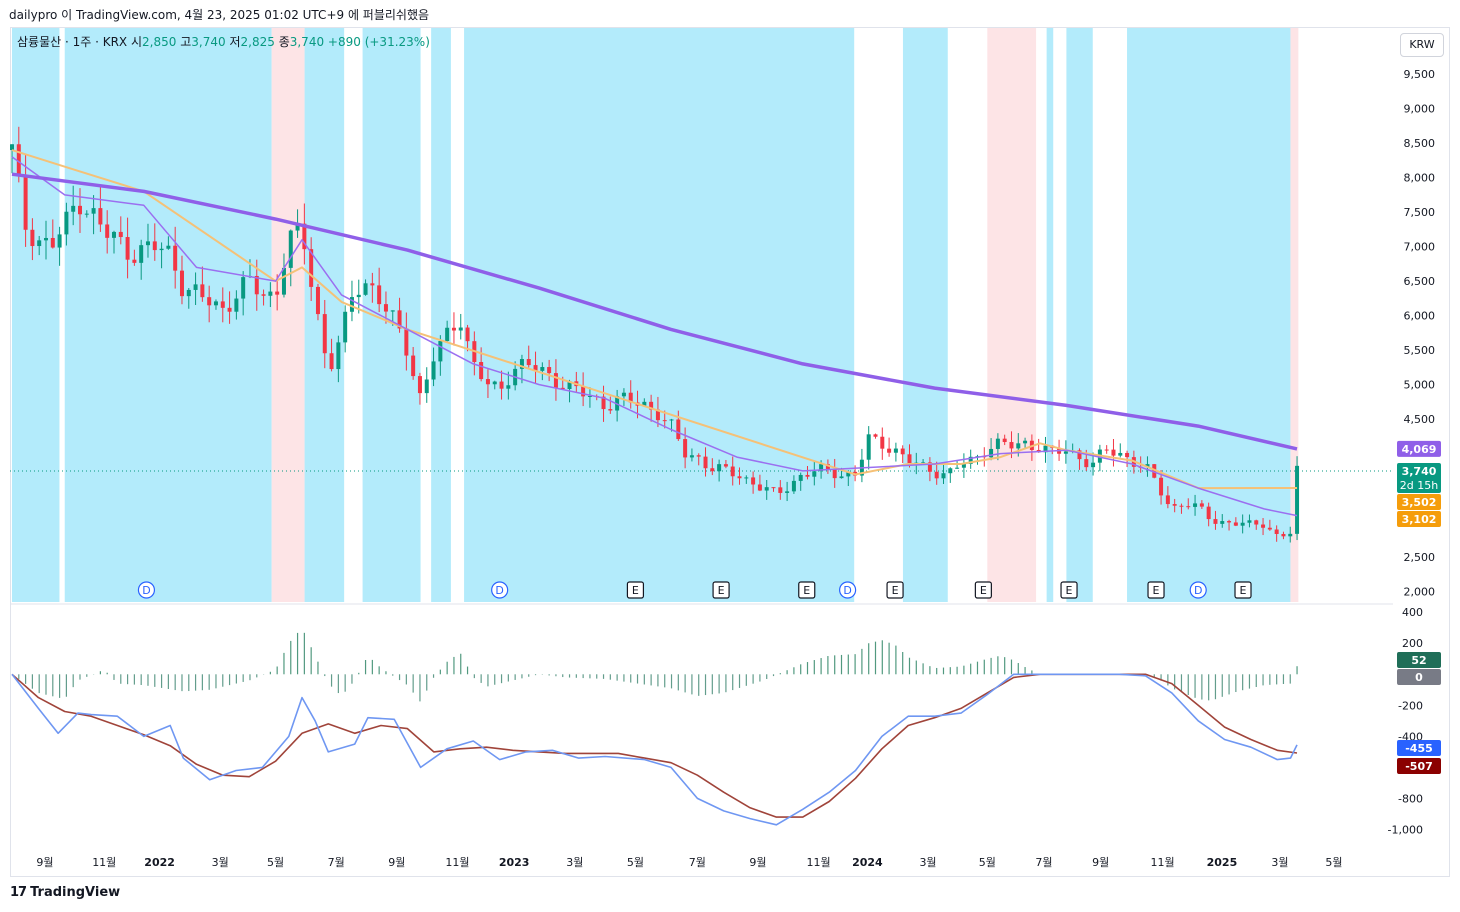 The height and width of the screenshot is (912, 1460). Describe the element at coordinates (72, 42) in the screenshot. I see `symbol-name: 삼륭물산 · 1주 · KRX` at that location.